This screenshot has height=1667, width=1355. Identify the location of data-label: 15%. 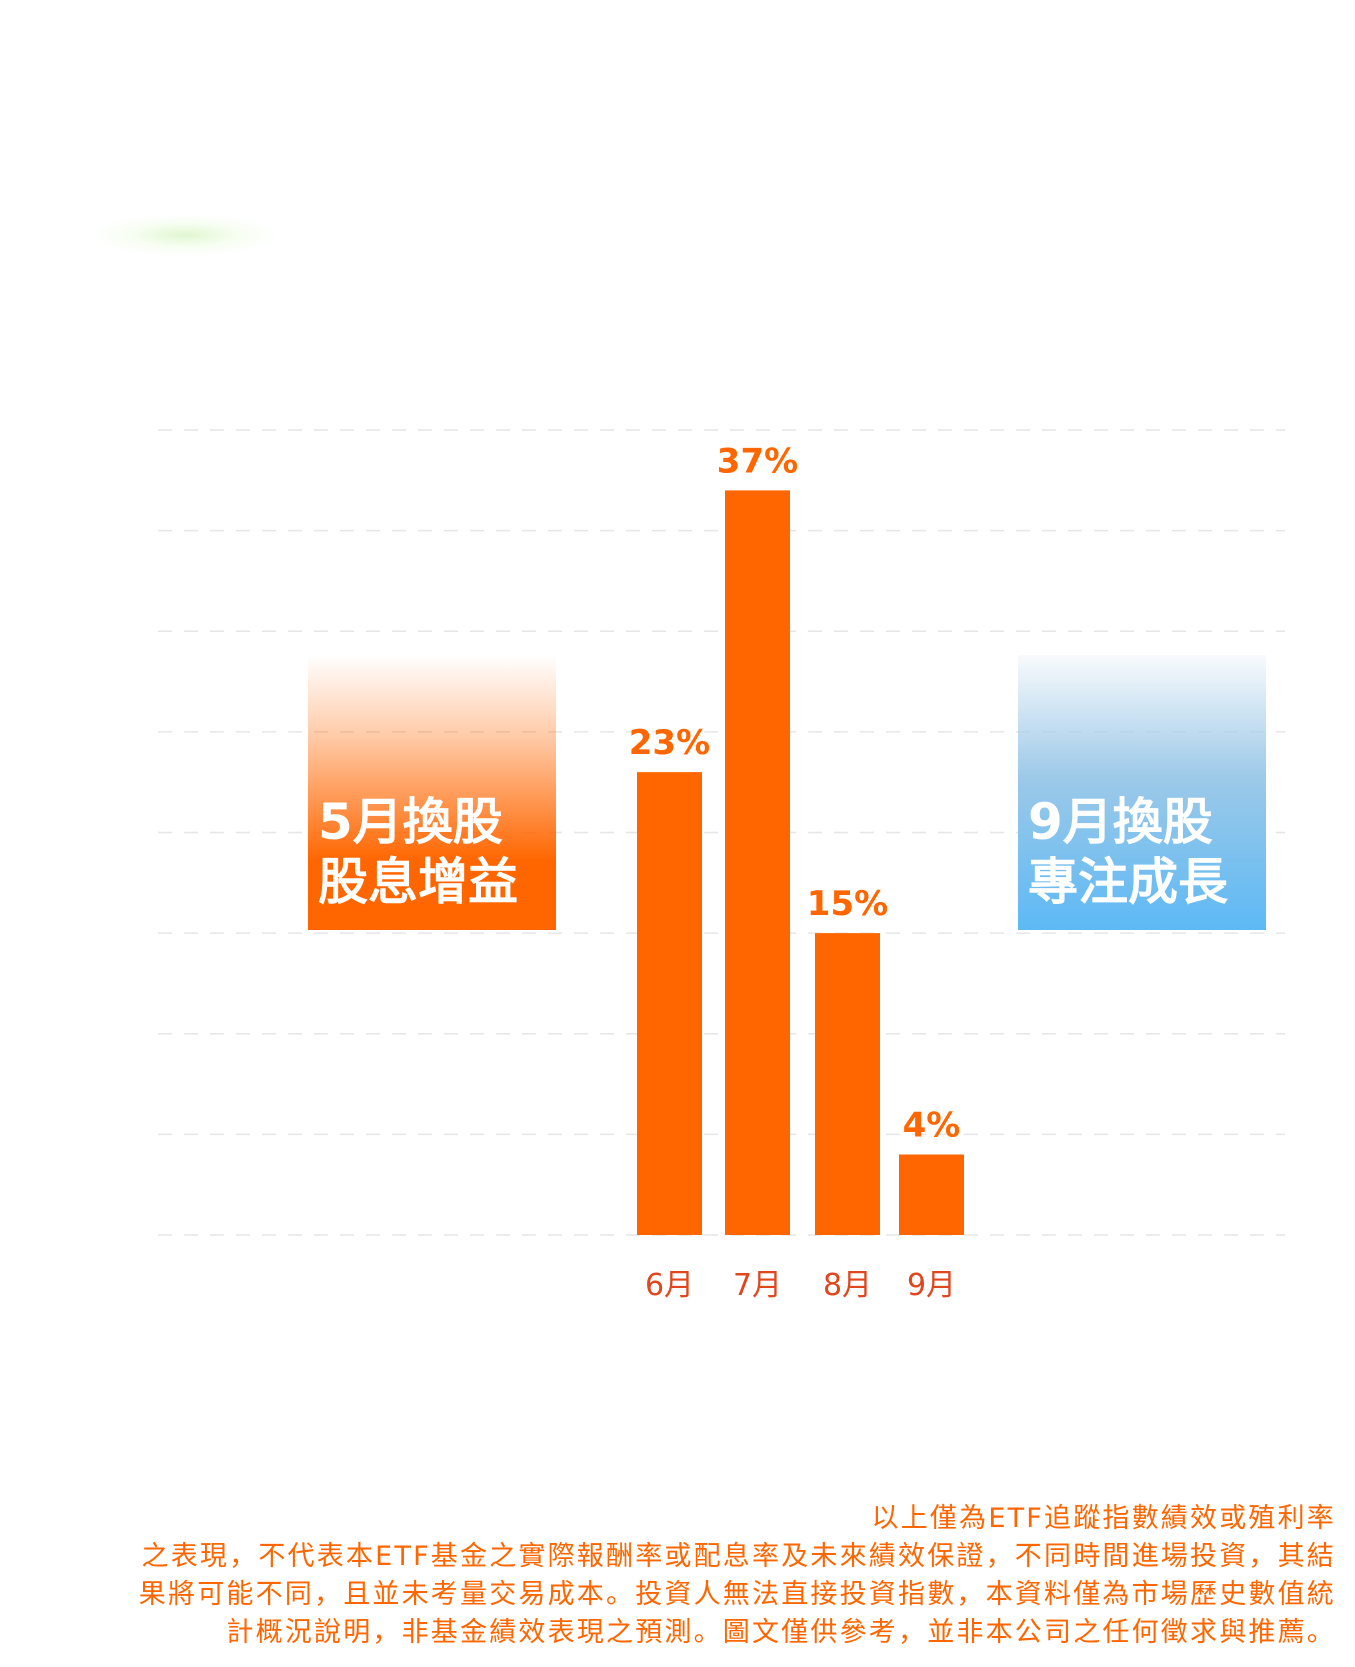
(847, 904).